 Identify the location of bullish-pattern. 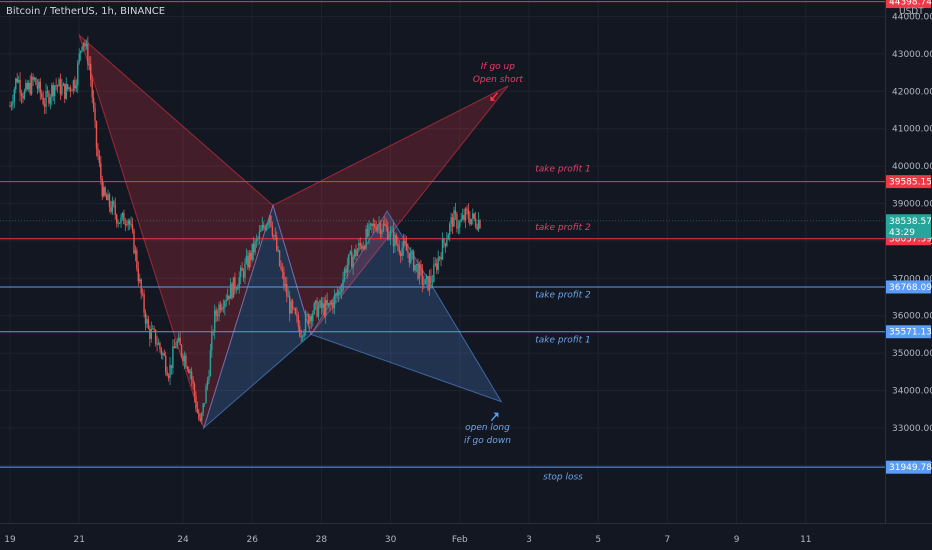
(352, 316).